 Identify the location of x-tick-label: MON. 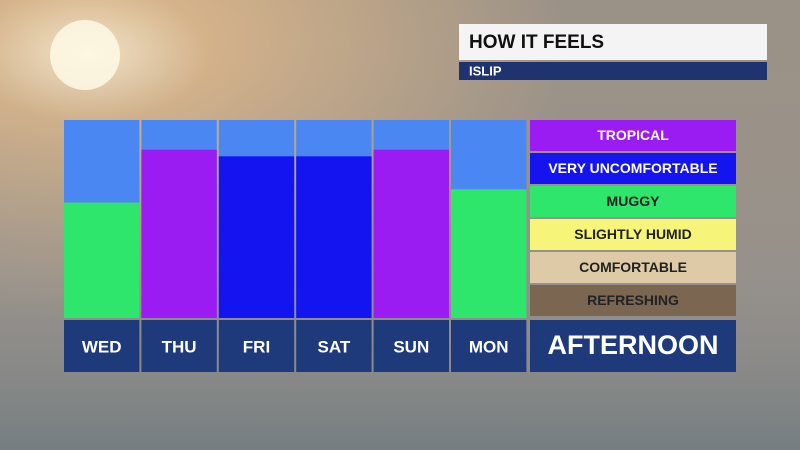
(489, 346).